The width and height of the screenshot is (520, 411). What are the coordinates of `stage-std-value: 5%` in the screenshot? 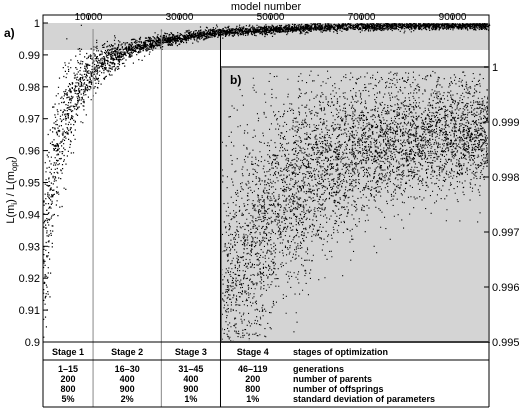 It's located at (68, 399).